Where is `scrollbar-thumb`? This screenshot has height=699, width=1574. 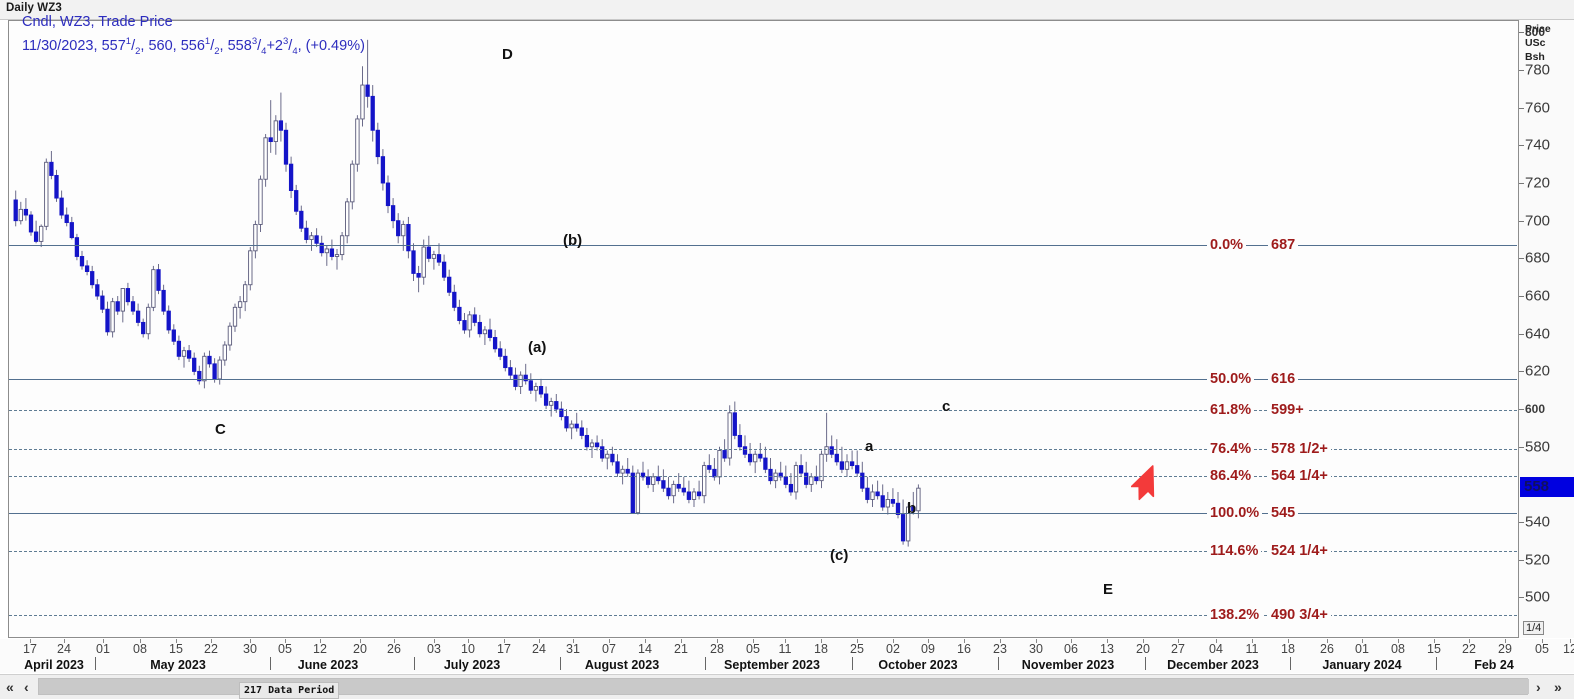
scrollbar-thumb is located at coordinates (784, 686).